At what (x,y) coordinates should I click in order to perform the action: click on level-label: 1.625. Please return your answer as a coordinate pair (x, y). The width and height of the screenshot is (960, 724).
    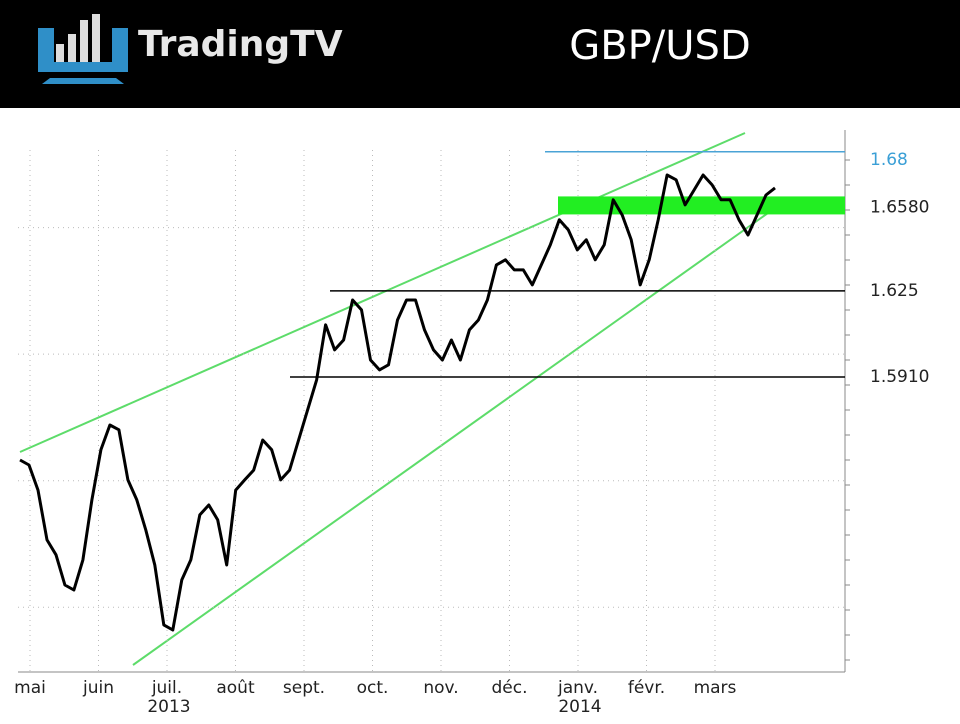
    Looking at the image, I should click on (894, 291).